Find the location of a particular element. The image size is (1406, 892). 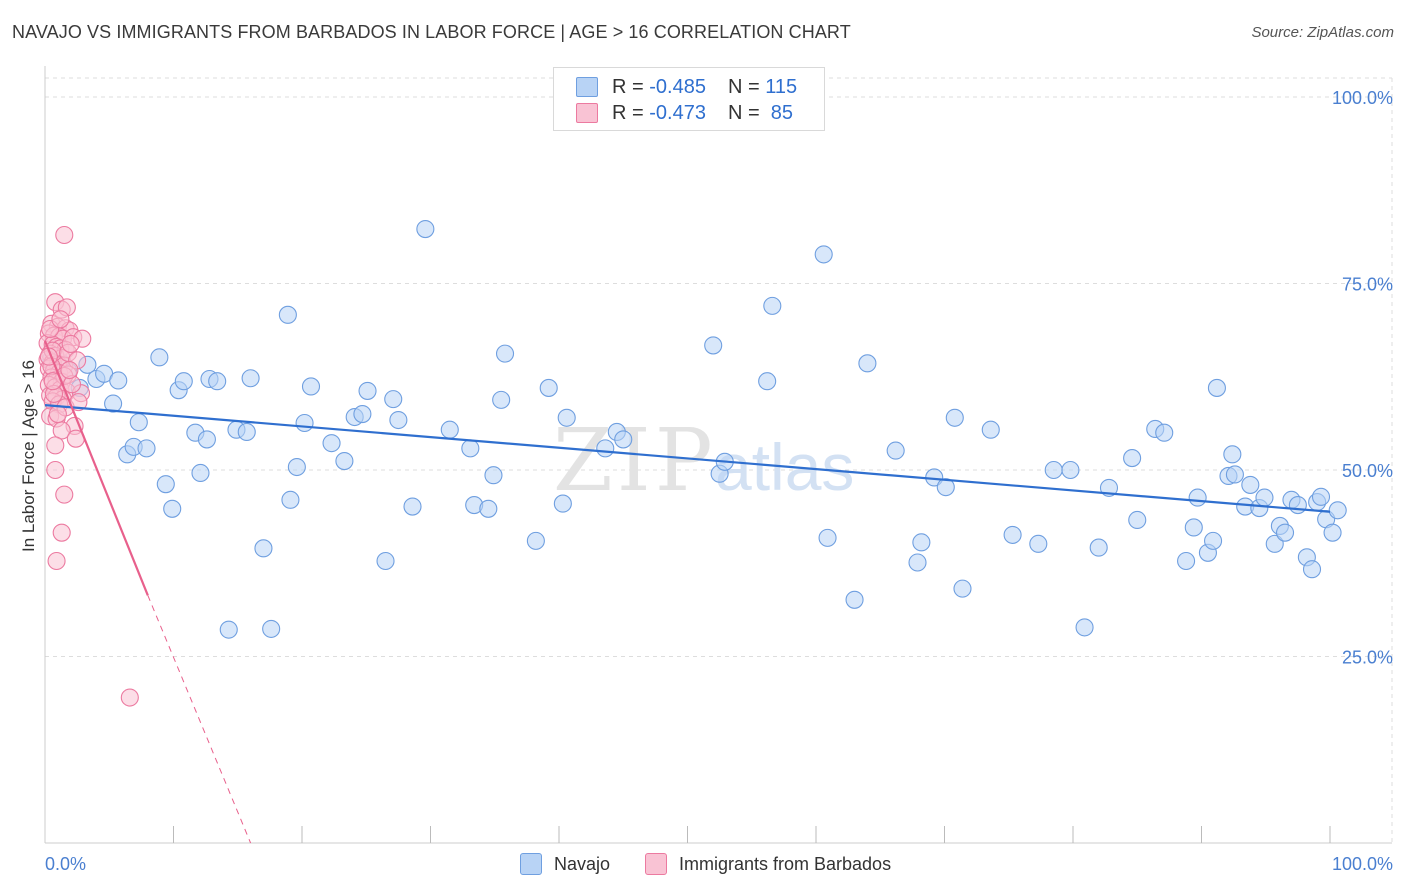

barbados-points is located at coordinates (88, 466).